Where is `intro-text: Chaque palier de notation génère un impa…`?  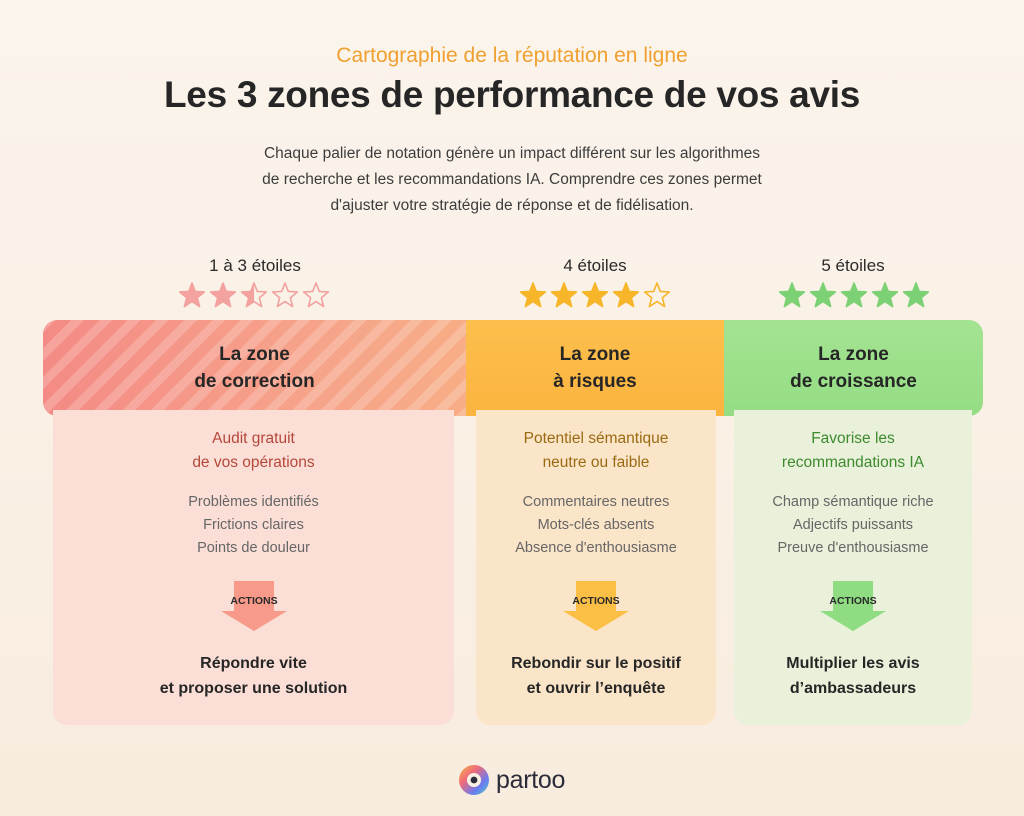
intro-text: Chaque palier de notation génère un impa… is located at coordinates (512, 180).